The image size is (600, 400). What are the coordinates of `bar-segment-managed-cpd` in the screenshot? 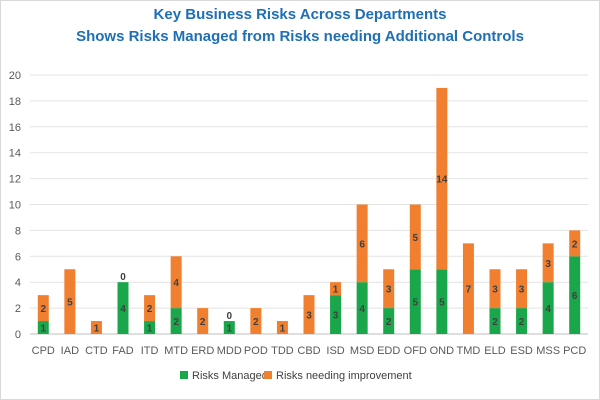 It's located at (43, 327).